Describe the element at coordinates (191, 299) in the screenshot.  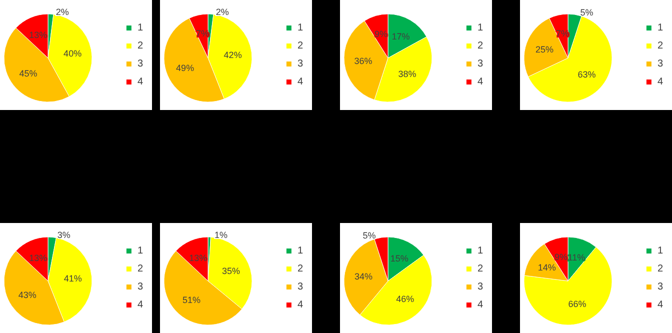
I see `data-label: 51%` at that location.